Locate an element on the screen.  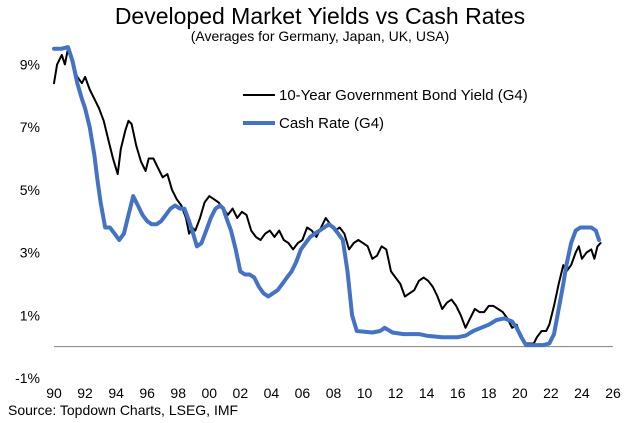
x-tick-label: 10 is located at coordinates (365, 393).